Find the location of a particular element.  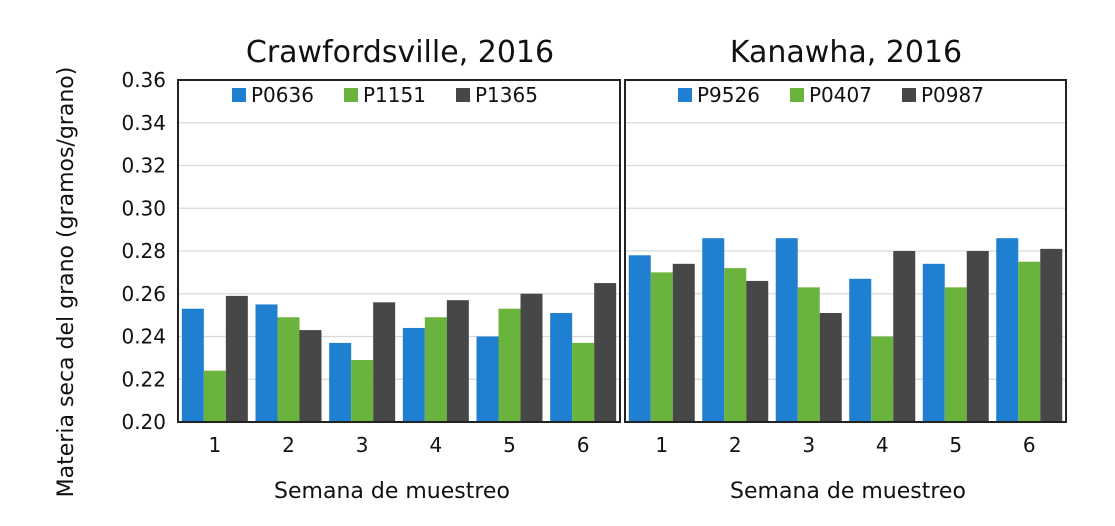

y-tick-label: 0.34 is located at coordinates (143, 123).